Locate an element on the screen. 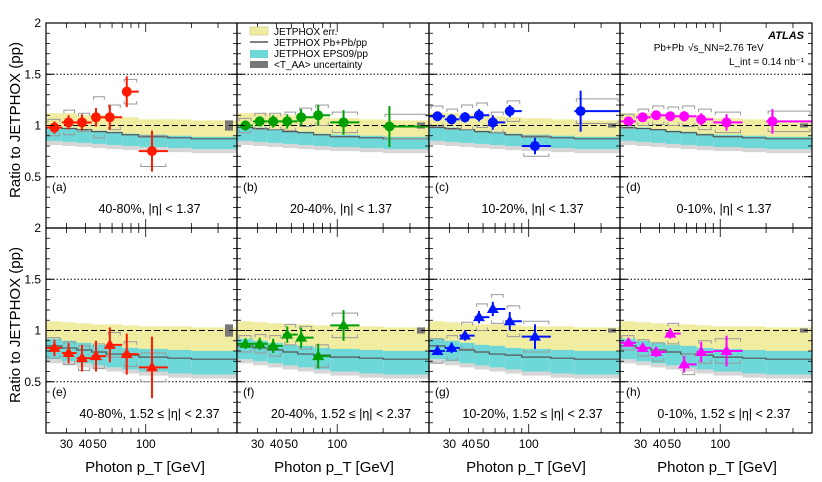 The height and width of the screenshot is (482, 822). panel-d: (d) 0-10%, |η| < 1.37 is located at coordinates (716, 125).